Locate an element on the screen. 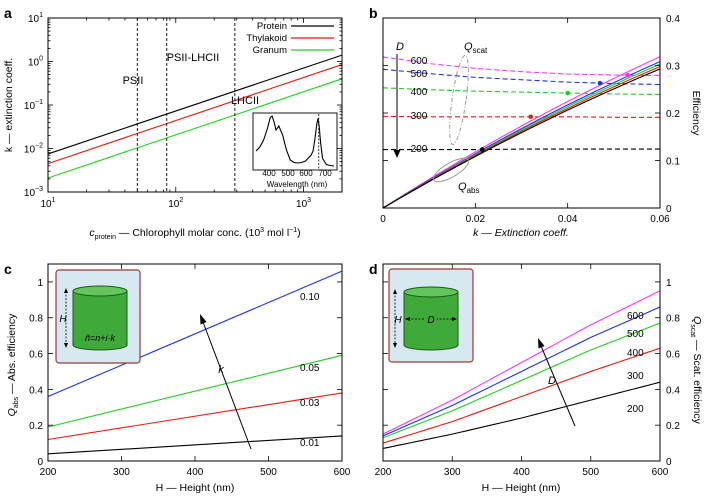  panel-d-plot is located at coordinates (521, 370).